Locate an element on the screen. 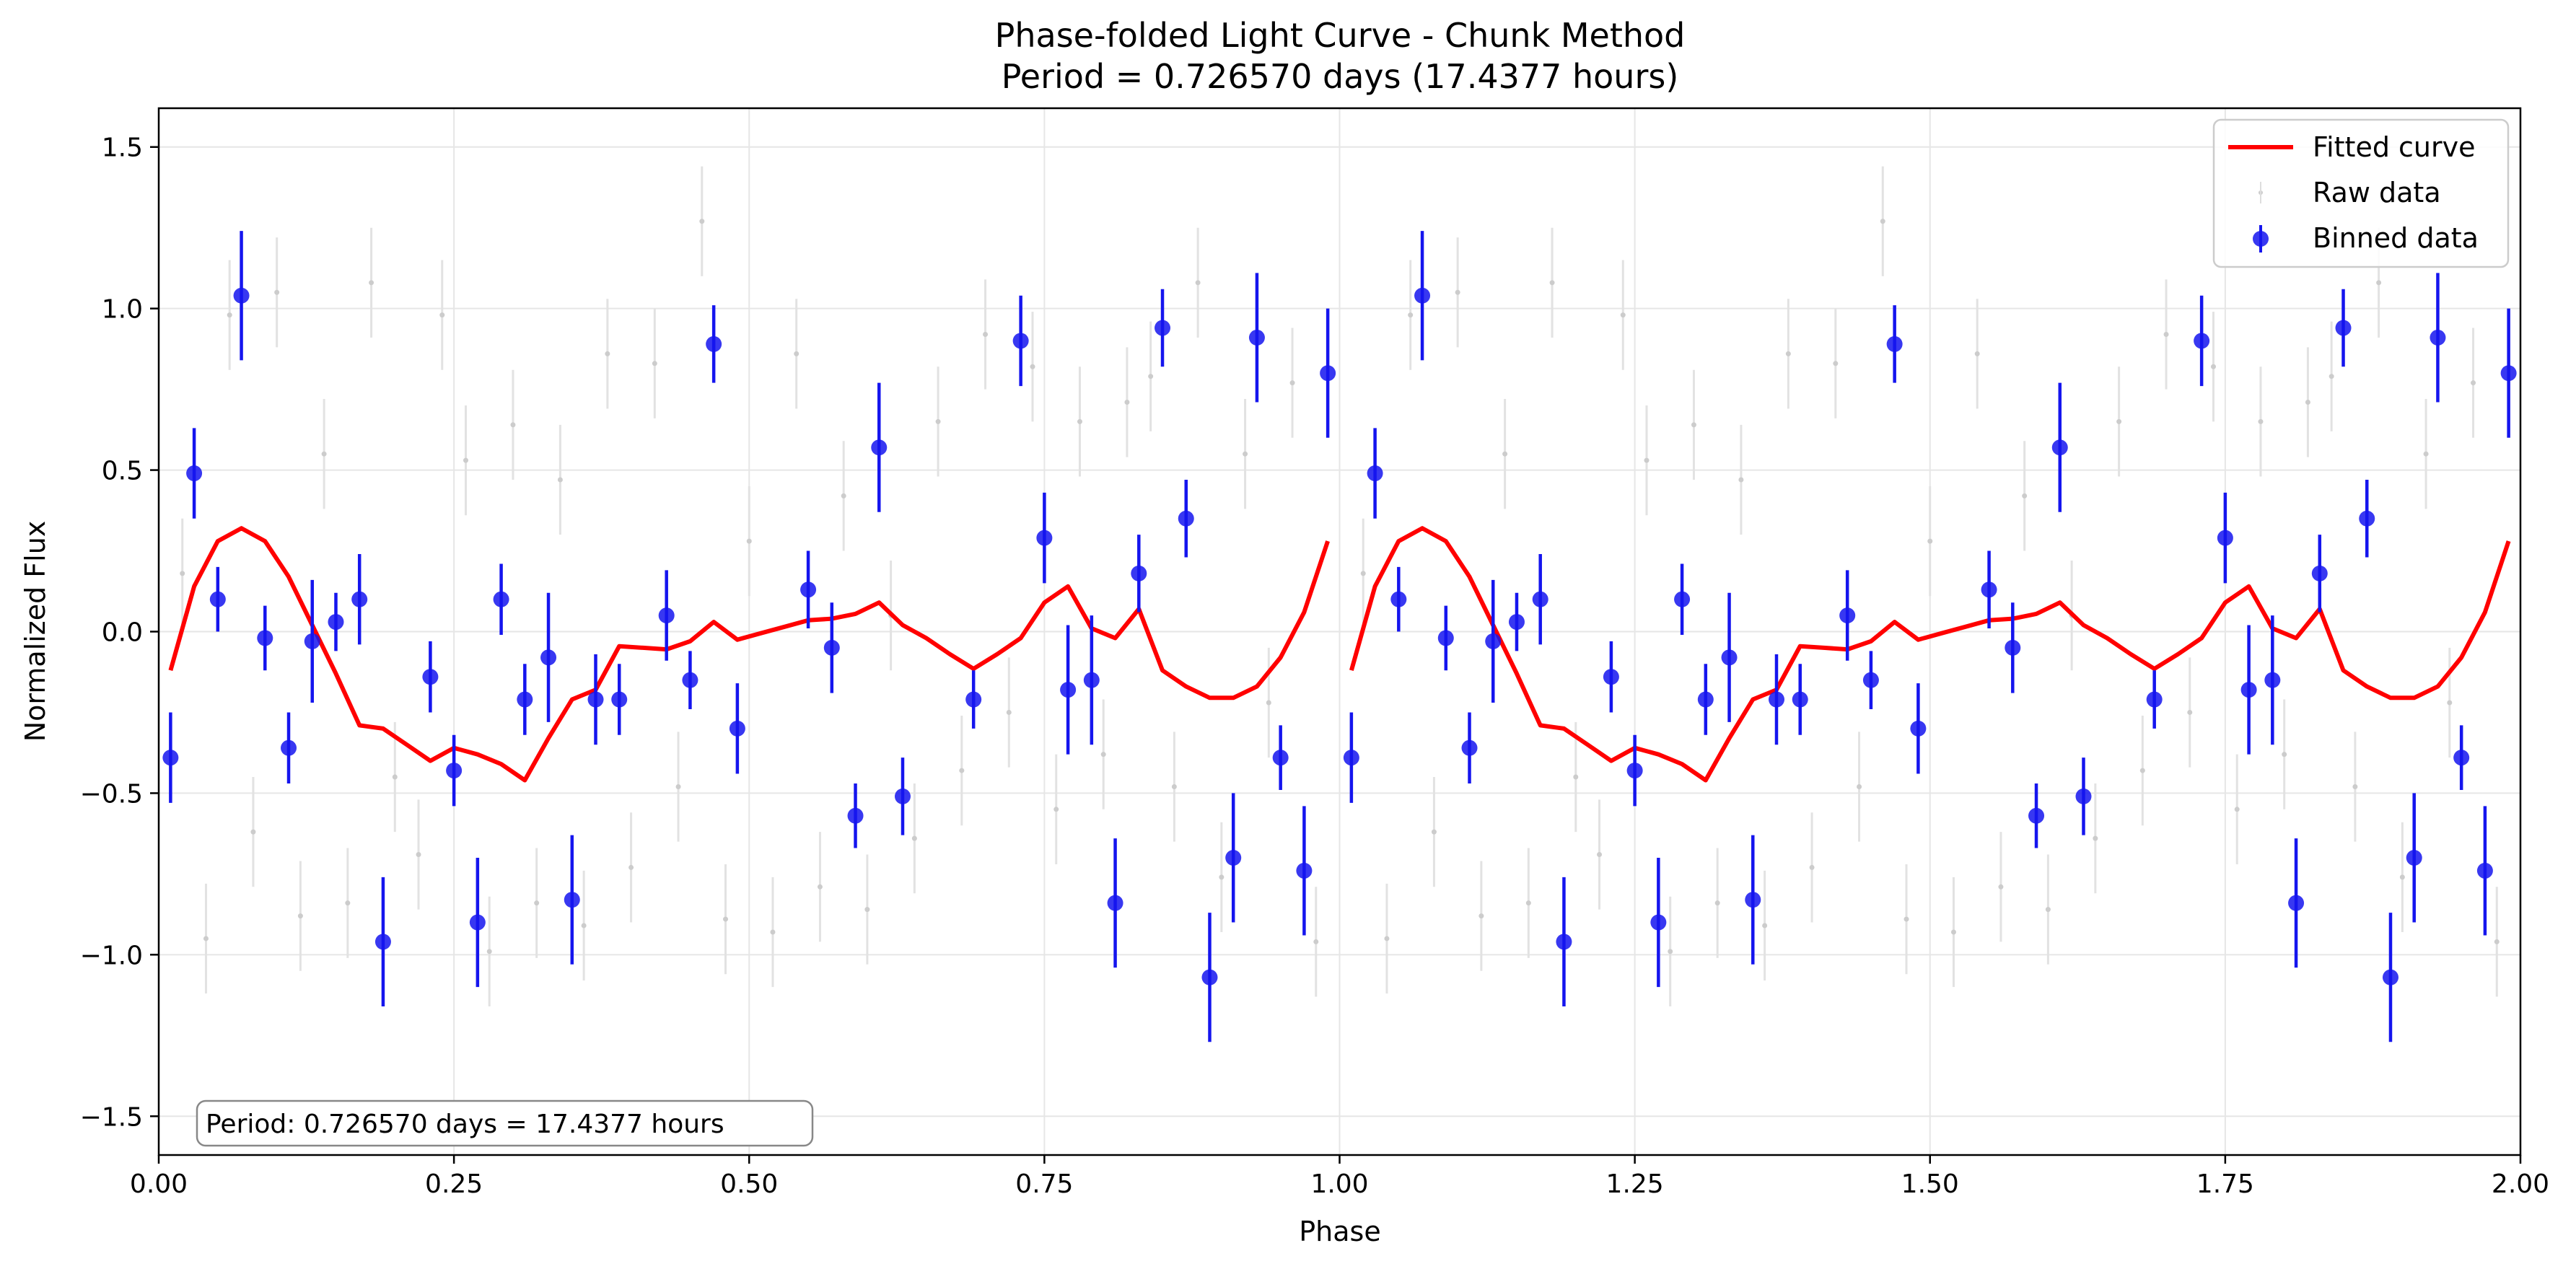  annotation-box is located at coordinates (505, 1123).